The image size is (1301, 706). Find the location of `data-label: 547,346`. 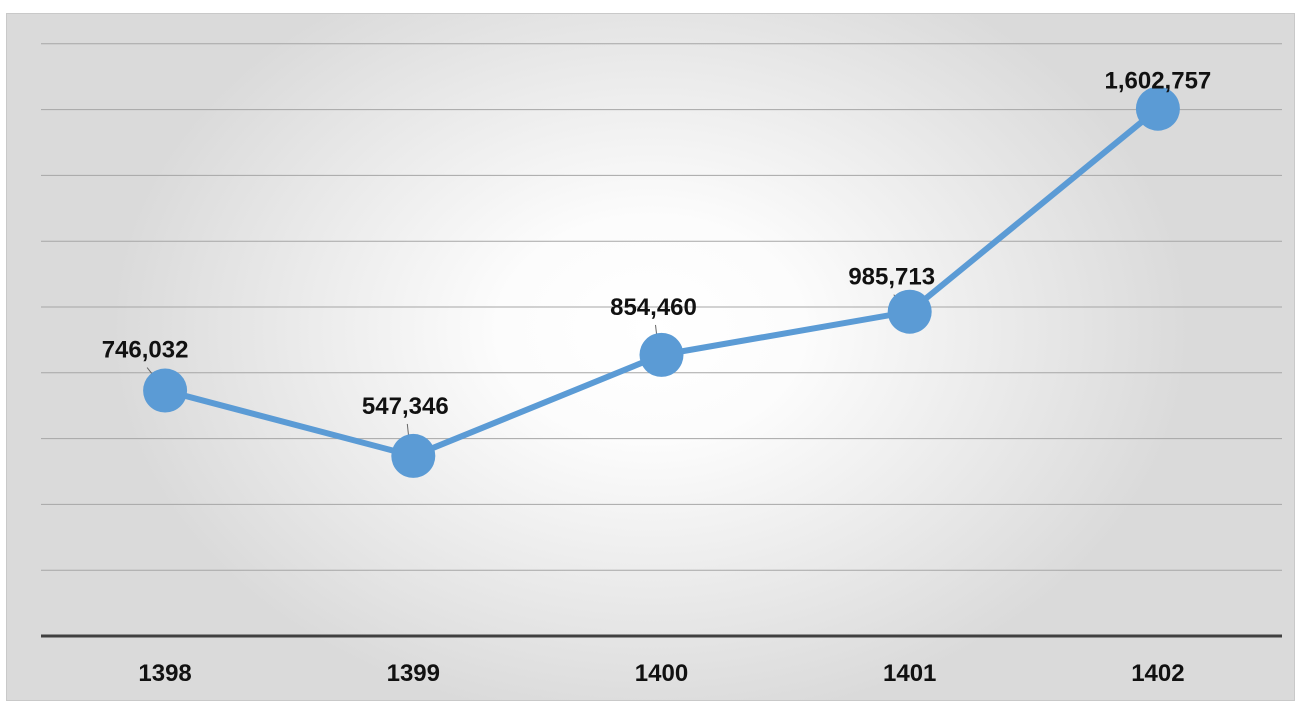

data-label: 547,346 is located at coordinates (405, 406).